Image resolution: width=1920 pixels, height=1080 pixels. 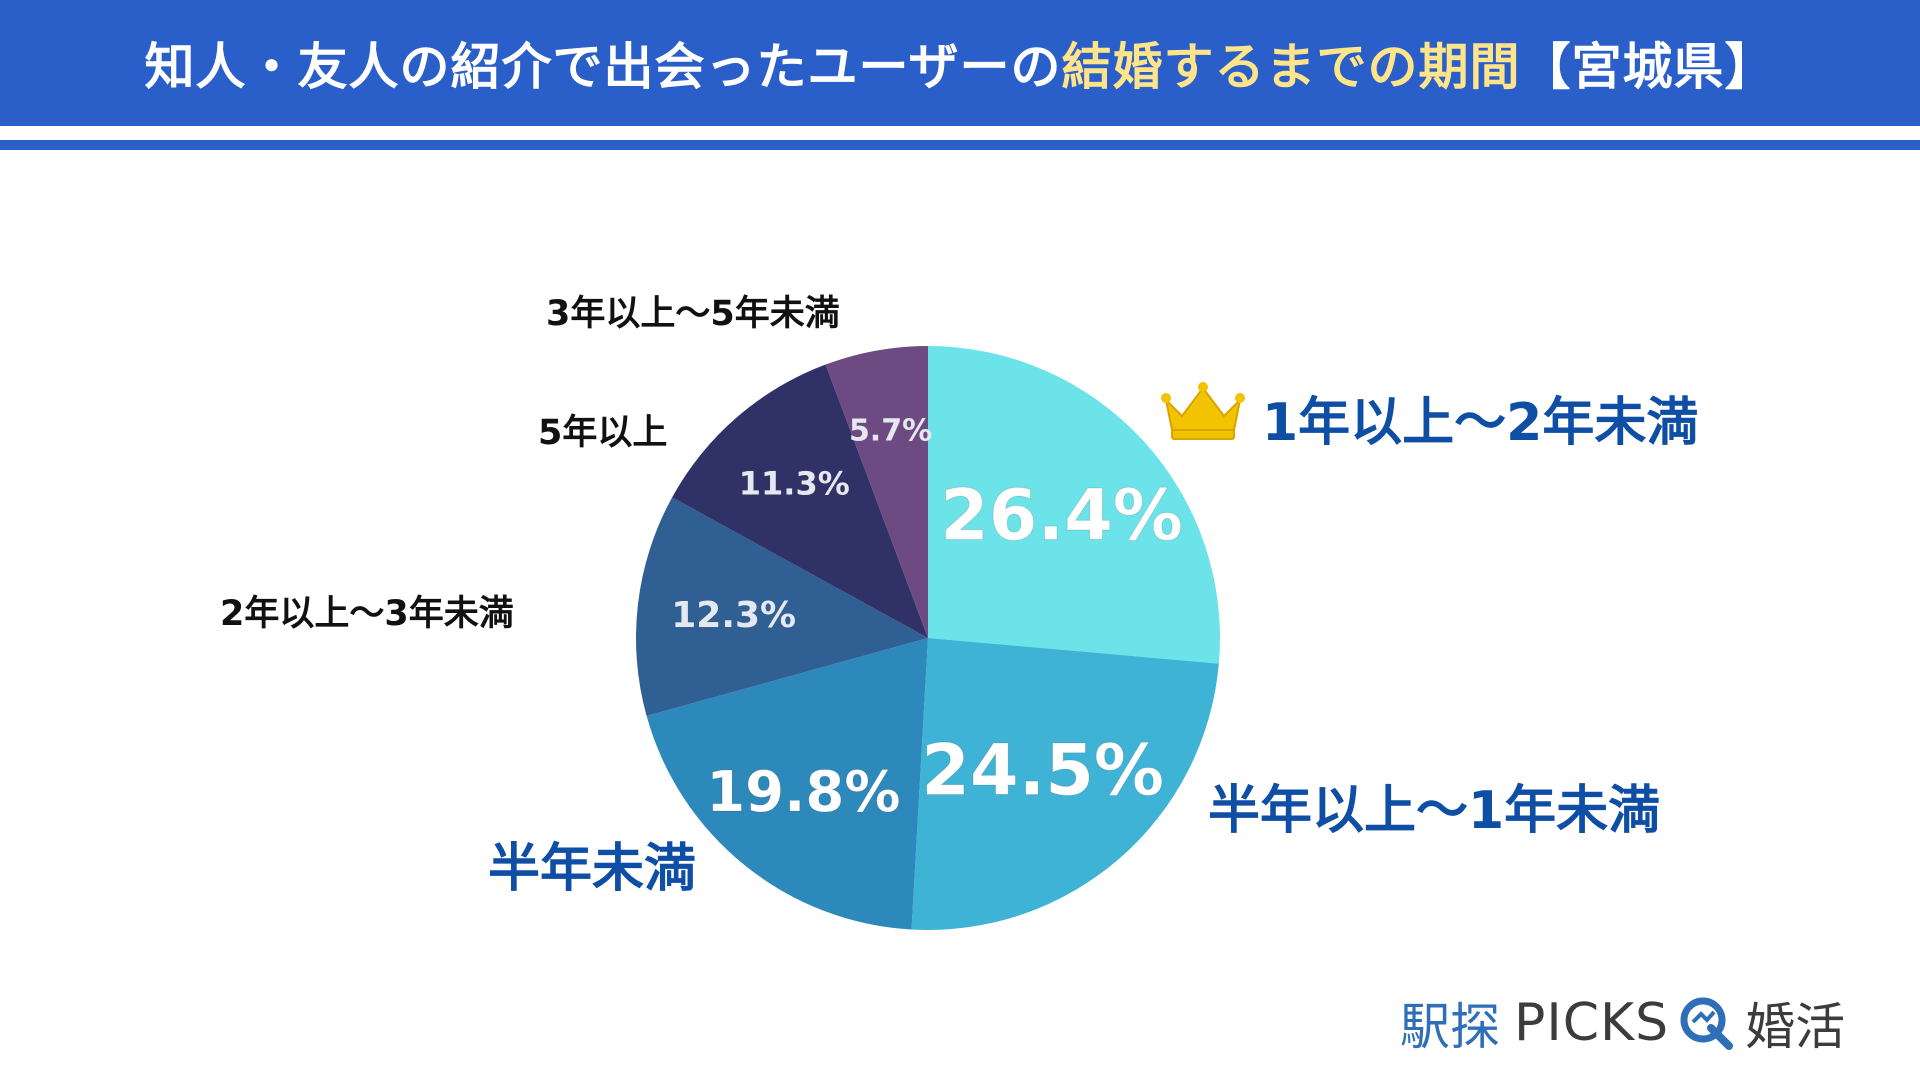 I want to click on brand-name-ja: 駅探, so click(x=1450, y=1027).